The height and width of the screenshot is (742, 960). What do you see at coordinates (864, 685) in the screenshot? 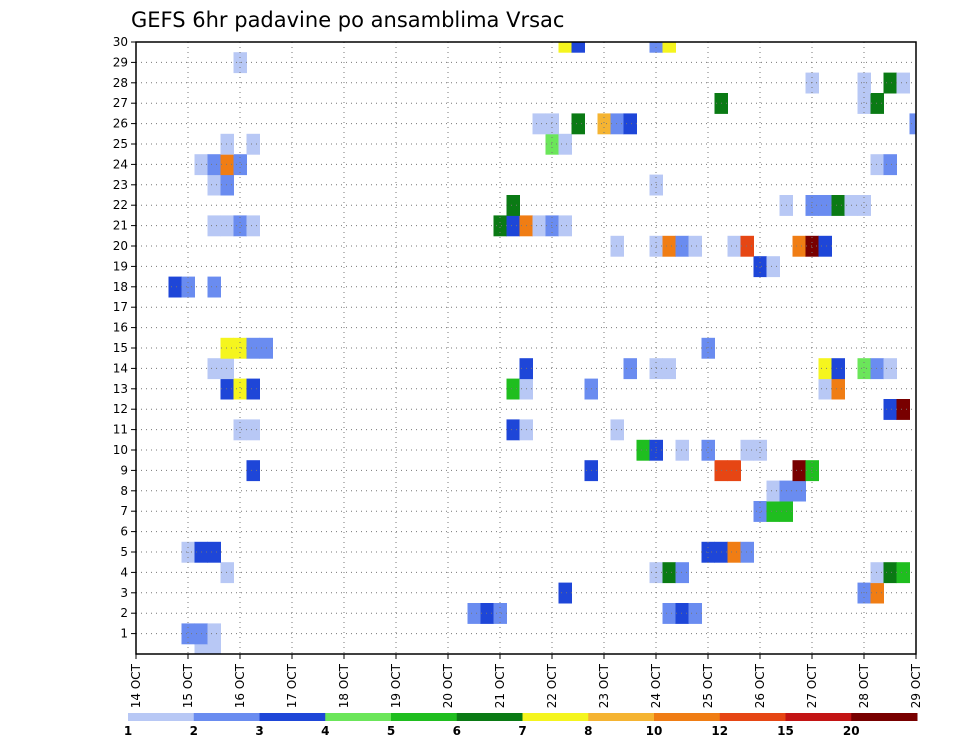
I see `x-tick-label: 28 OCT` at bounding box center [864, 685].